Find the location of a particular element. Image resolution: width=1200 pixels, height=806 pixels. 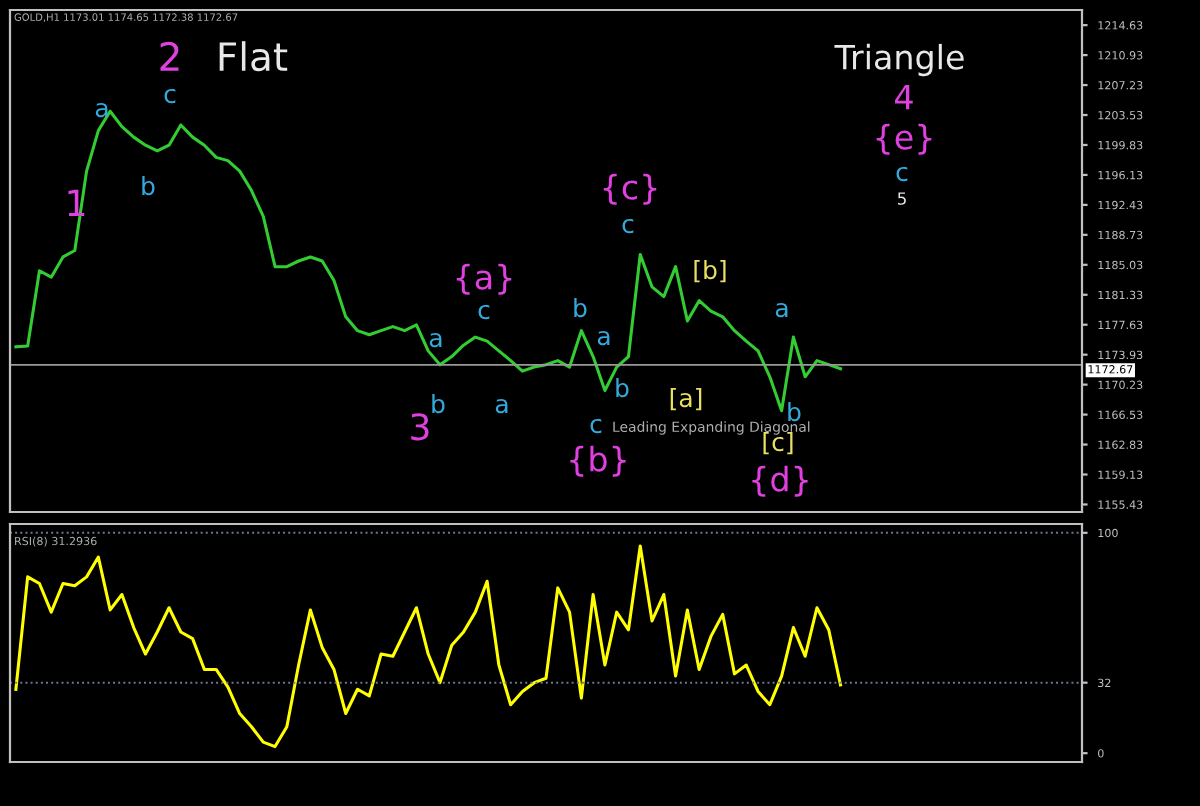

annotation: [b] is located at coordinates (710, 271).